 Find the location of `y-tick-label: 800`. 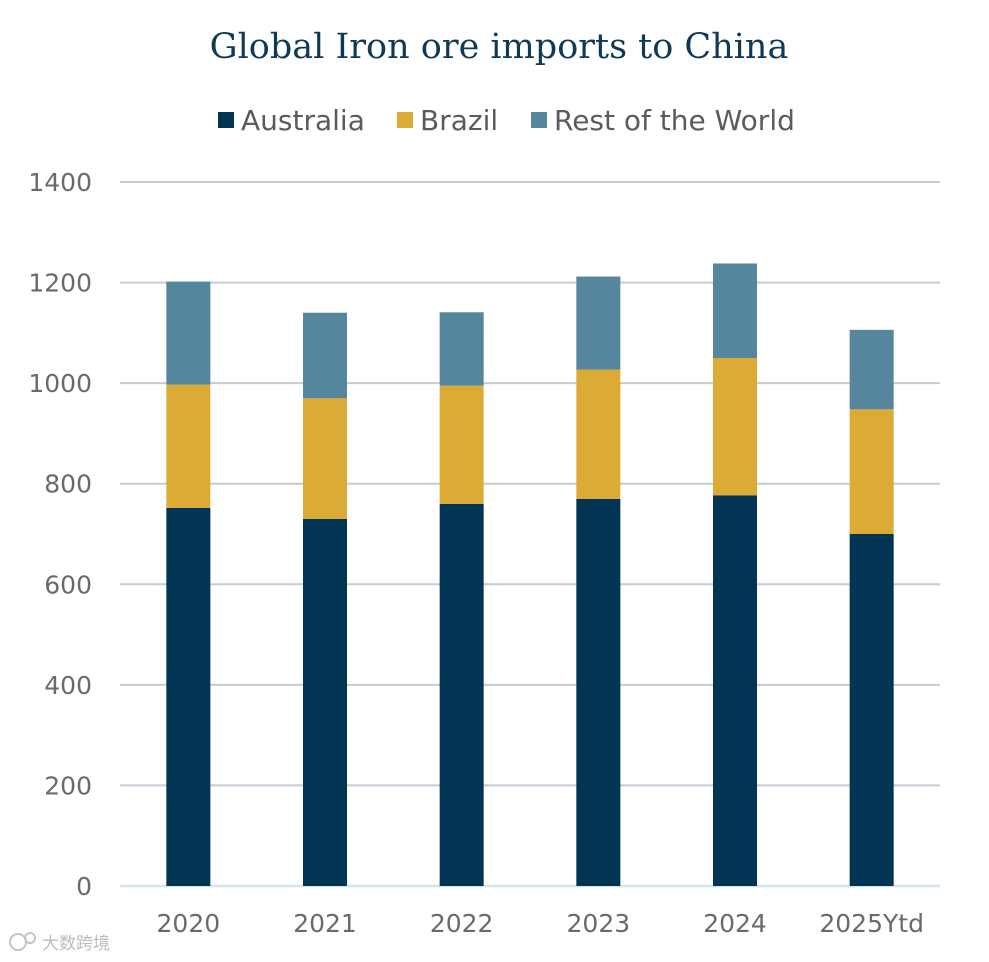

y-tick-label: 800 is located at coordinates (68, 484).